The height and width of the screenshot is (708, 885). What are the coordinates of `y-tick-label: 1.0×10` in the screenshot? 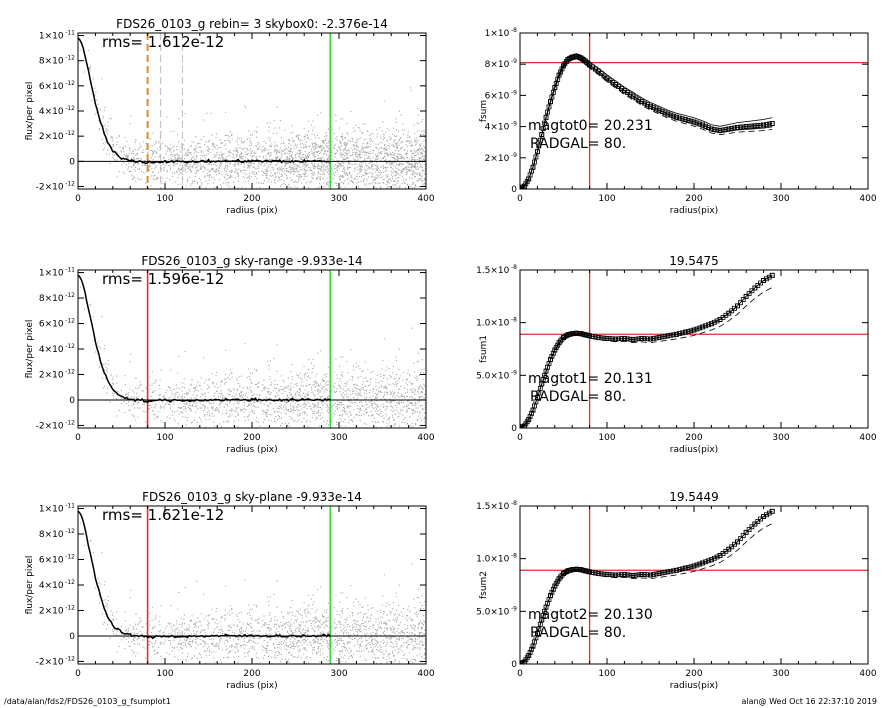 It's located at (493, 560).